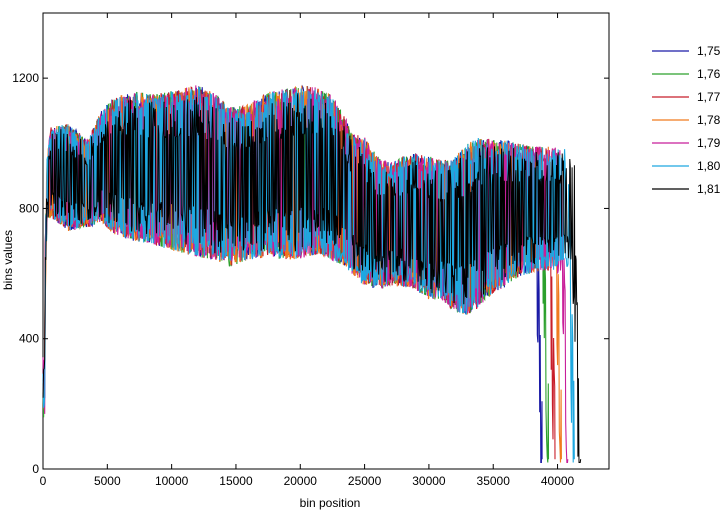  What do you see at coordinates (25, 78) in the screenshot?
I see `y-tick-label: 1200` at bounding box center [25, 78].